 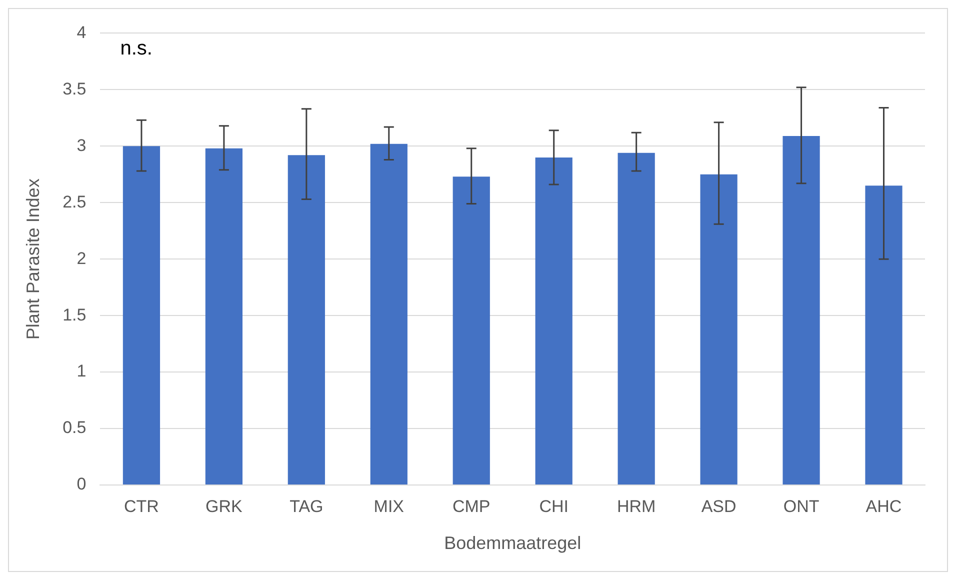 I want to click on y-tick-label: 4, so click(x=81, y=32).